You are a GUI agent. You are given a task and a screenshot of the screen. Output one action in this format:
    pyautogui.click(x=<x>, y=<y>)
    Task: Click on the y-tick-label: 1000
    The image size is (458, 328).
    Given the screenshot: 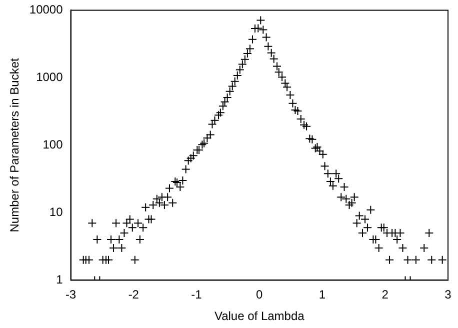 What is the action you would take?
    pyautogui.click(x=50, y=77)
    